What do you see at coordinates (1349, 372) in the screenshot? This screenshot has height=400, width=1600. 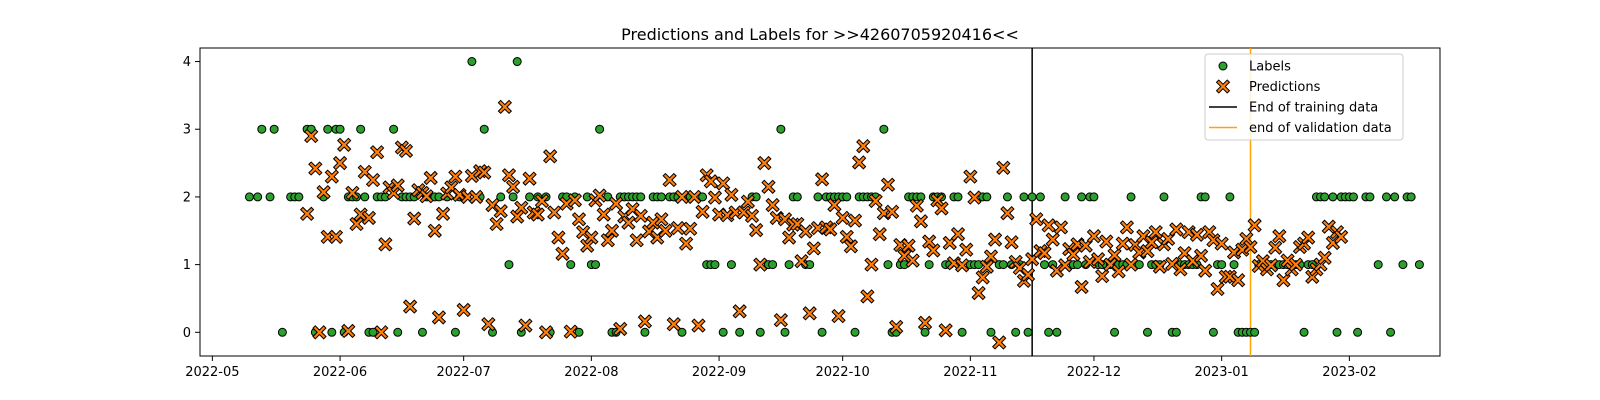 I see `x-tick-label: 2023-02` at bounding box center [1349, 372].